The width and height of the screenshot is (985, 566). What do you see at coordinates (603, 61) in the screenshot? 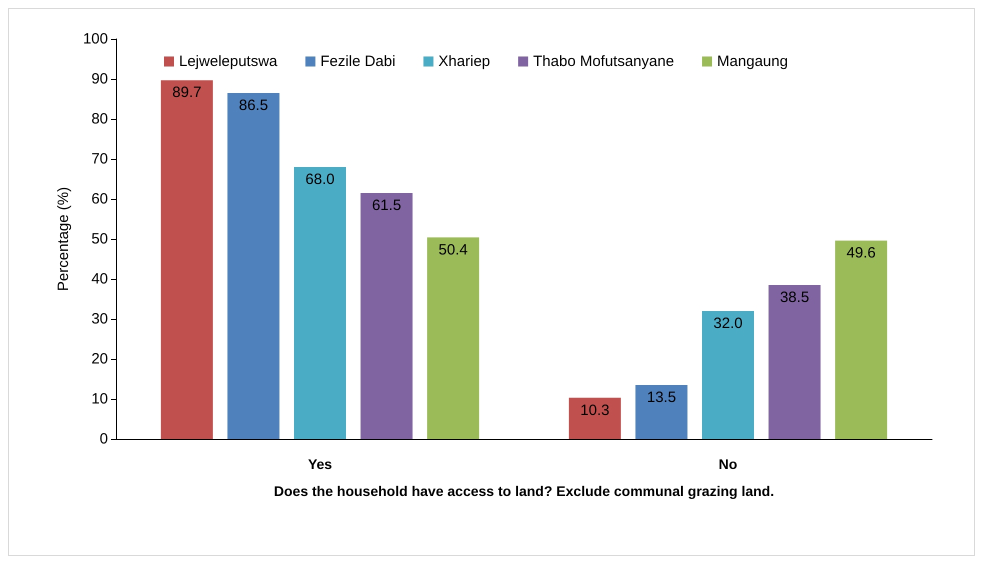
I see `legend-label: Thabo Mofutsanyane` at bounding box center [603, 61].